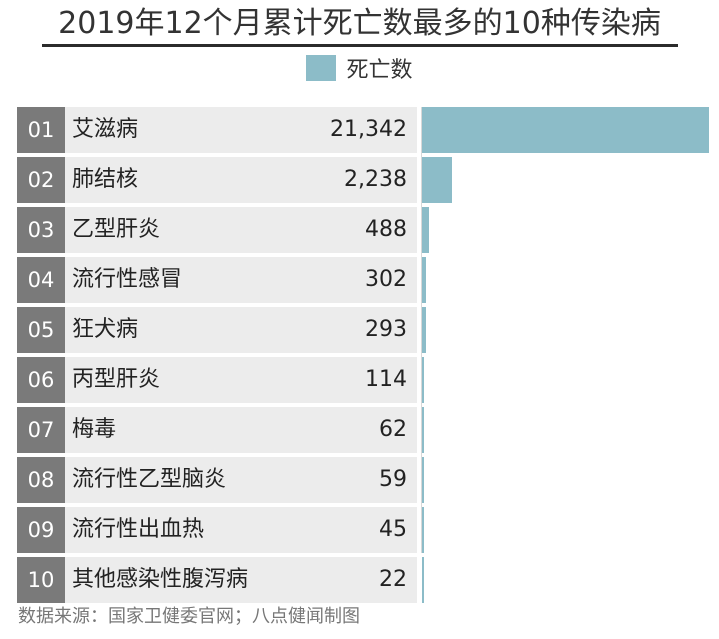 This screenshot has width=719, height=639. What do you see at coordinates (105, 179) in the screenshot?
I see `category-label: 肺结核` at bounding box center [105, 179].